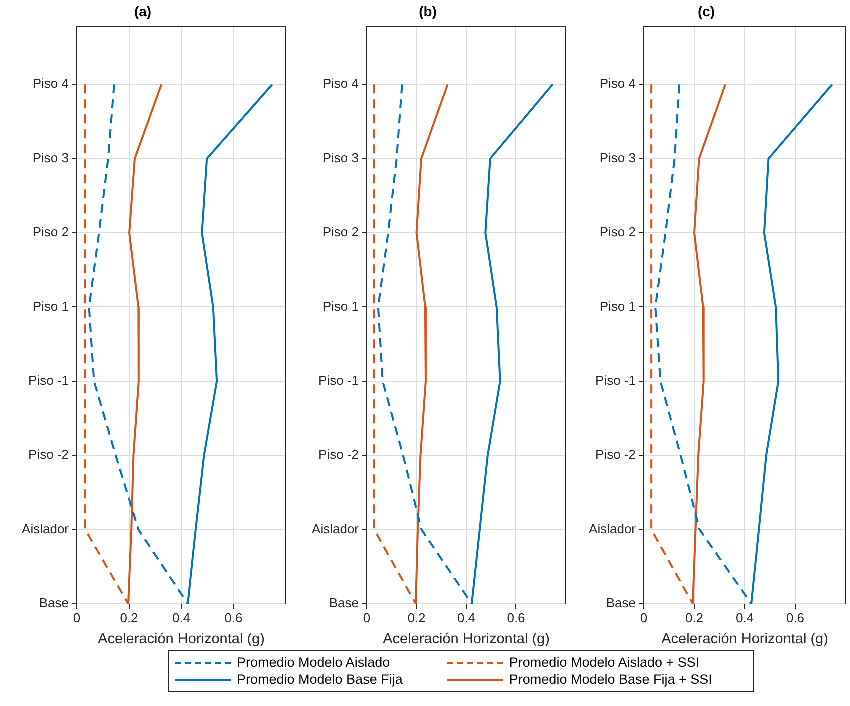  What do you see at coordinates (707, 11) in the screenshot?
I see `chart-title: (c)` at bounding box center [707, 11].